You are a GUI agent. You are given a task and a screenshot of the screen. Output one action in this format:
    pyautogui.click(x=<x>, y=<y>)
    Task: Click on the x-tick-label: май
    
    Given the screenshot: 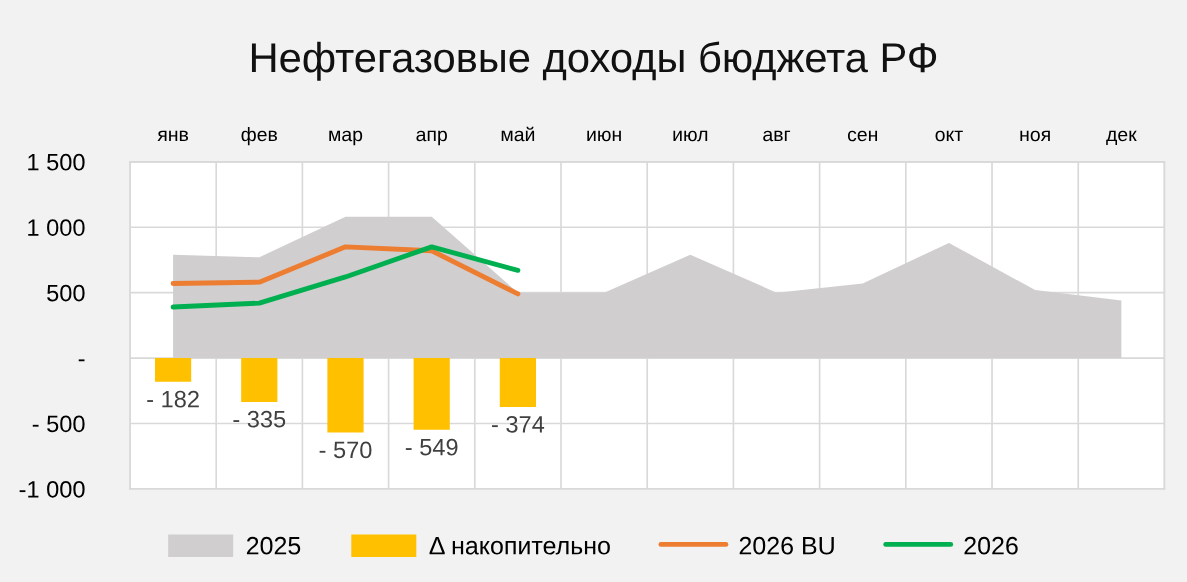 What is the action you would take?
    pyautogui.click(x=518, y=134)
    